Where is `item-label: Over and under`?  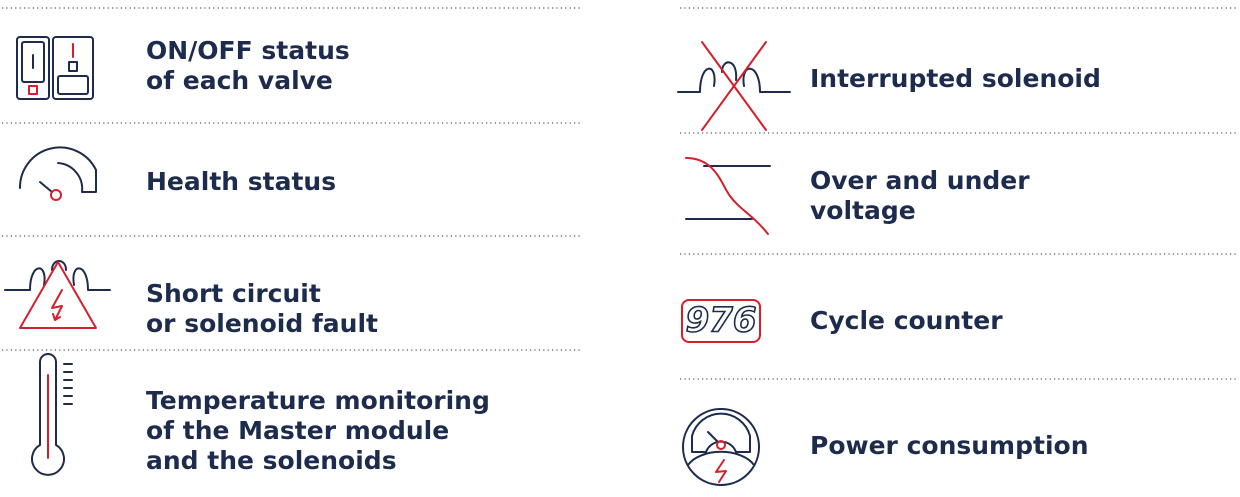
item-label: Over and under is located at coordinates (920, 180).